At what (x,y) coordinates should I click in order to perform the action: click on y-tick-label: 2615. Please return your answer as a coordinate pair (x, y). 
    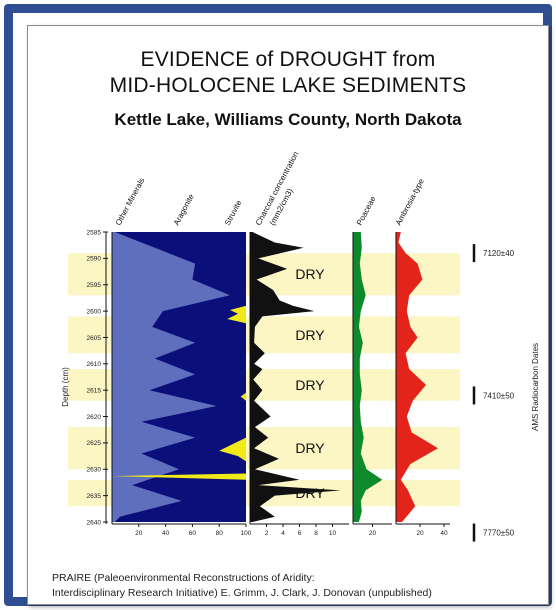
    Looking at the image, I should click on (94, 390).